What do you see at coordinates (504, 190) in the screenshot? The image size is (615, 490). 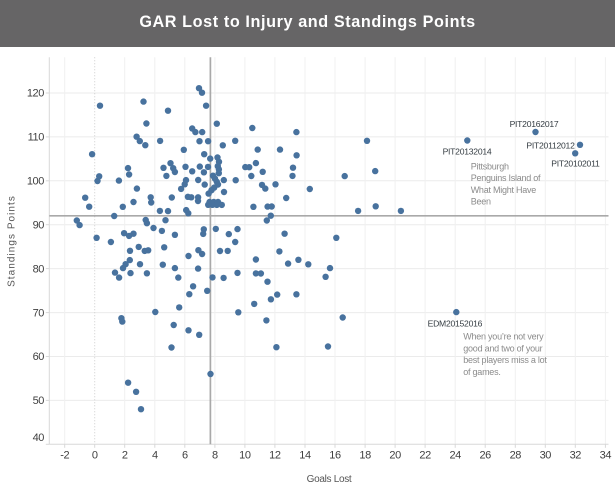 I see `svg-text: What Might Have` at bounding box center [504, 190].